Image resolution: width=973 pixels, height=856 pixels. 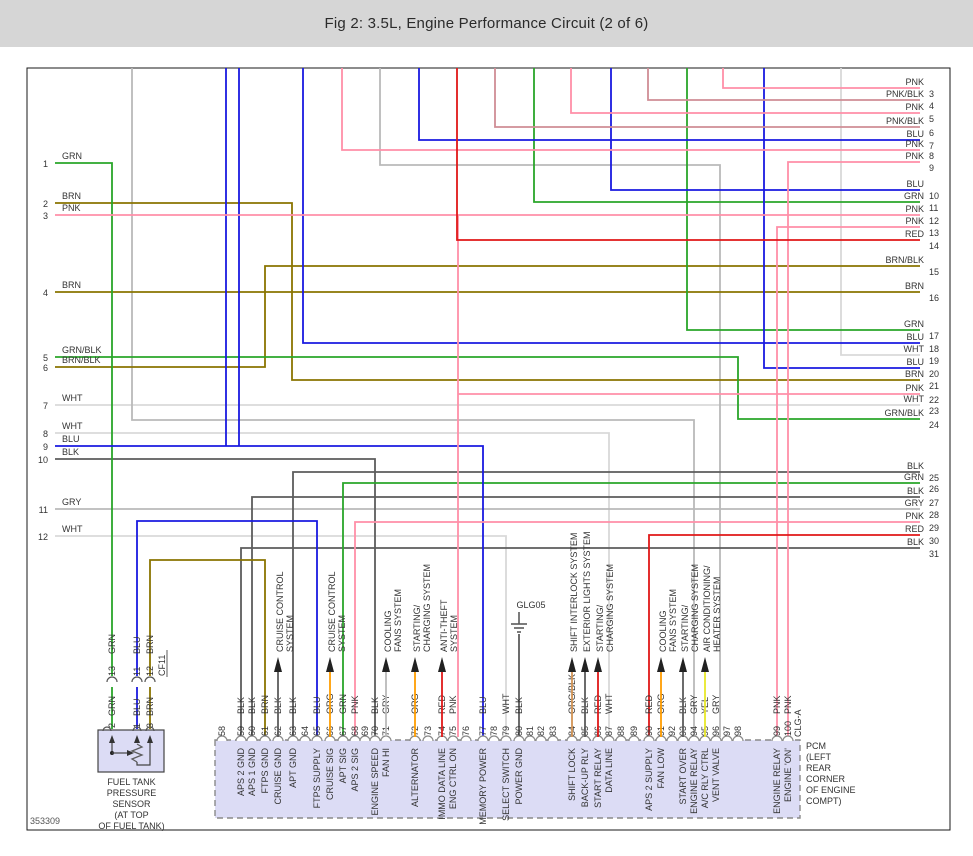 I want to click on left-pin-number: 3, so click(x=45, y=216).